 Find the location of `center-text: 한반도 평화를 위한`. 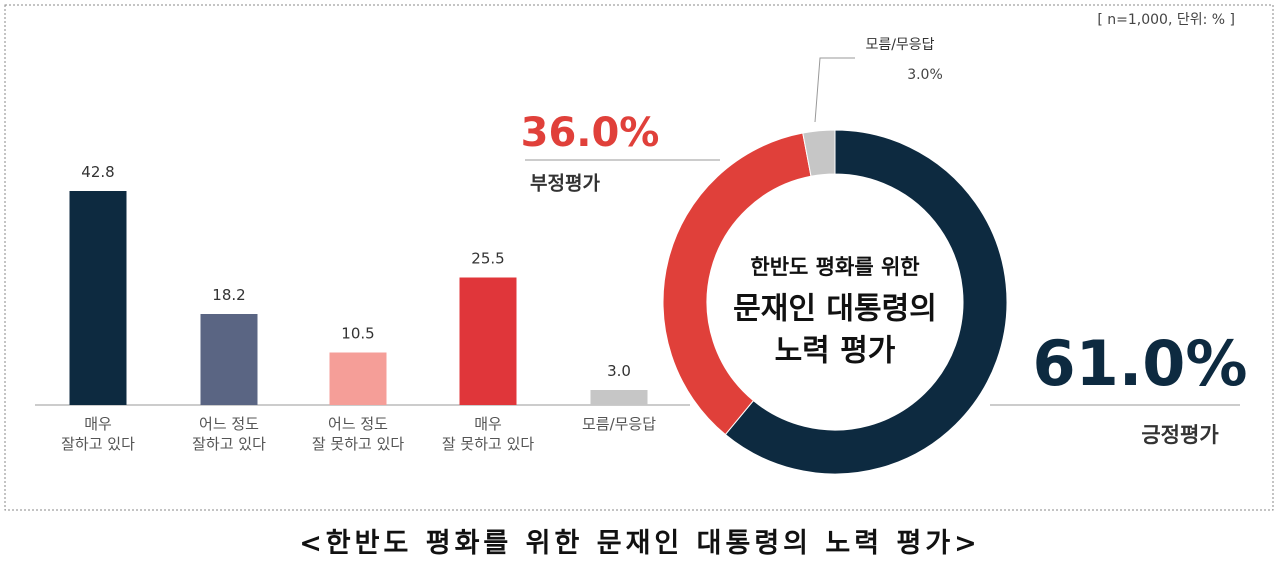

center-text: 한반도 평화를 위한 is located at coordinates (834, 267).